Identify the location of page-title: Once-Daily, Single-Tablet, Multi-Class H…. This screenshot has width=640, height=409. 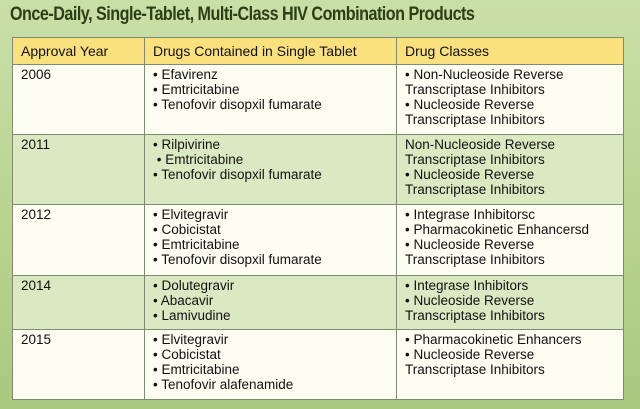
(242, 14).